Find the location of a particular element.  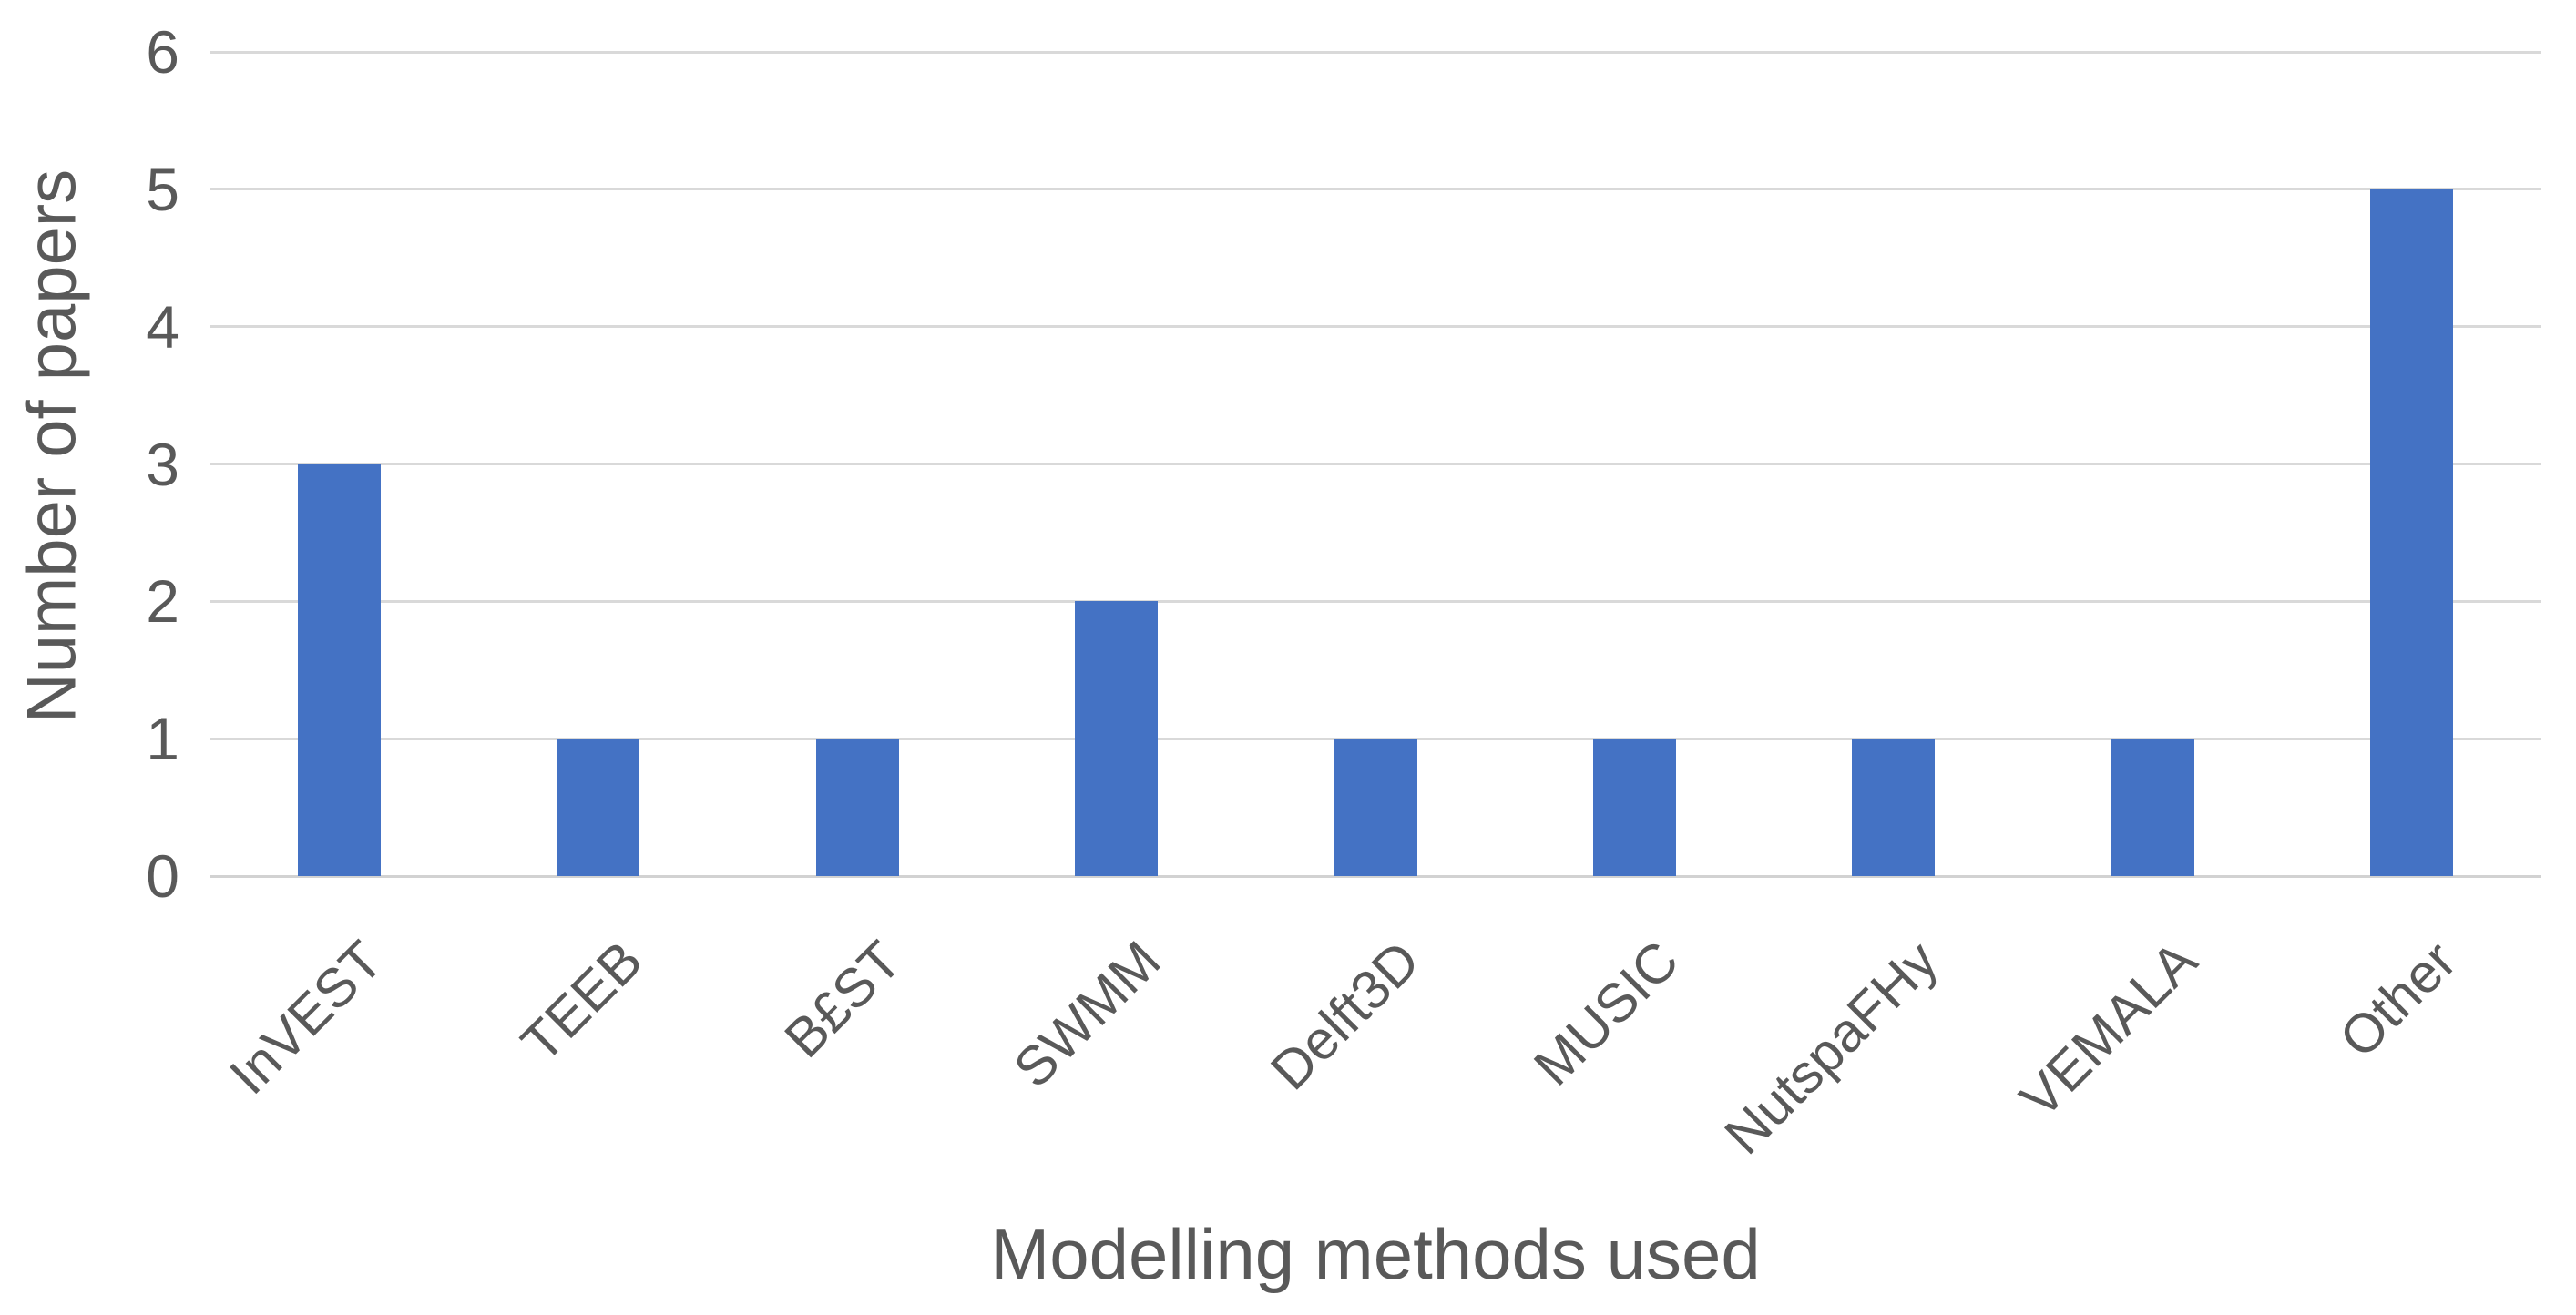

x-category-label: InVEST is located at coordinates (307, 1018).